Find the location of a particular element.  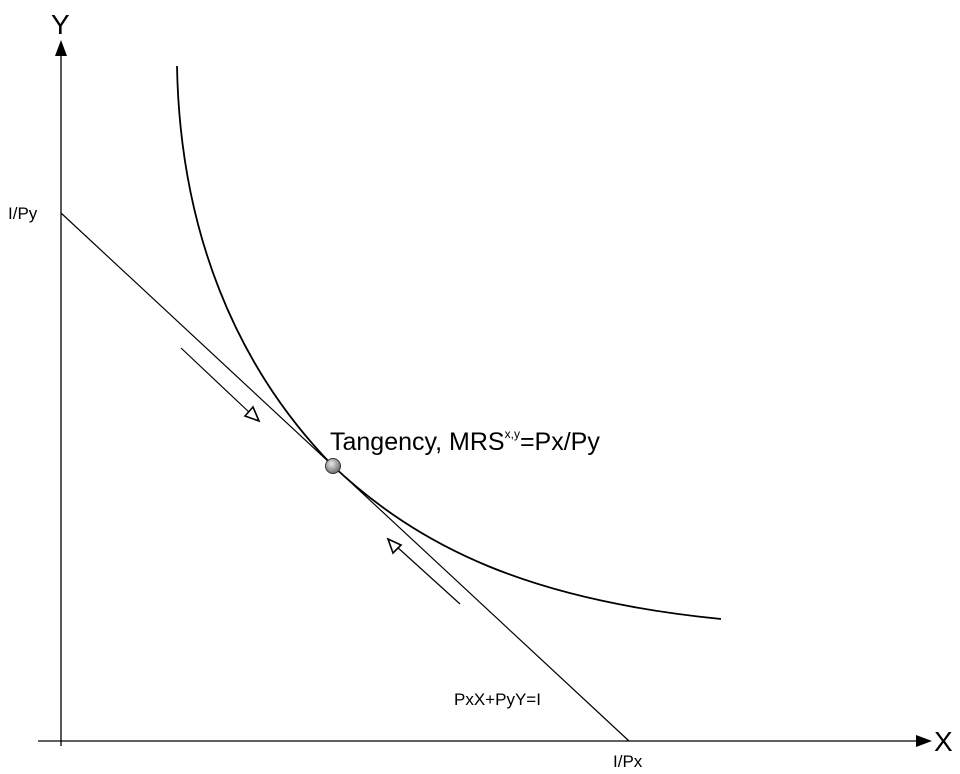

movement-arrow-lower-head is located at coordinates (394, 546).